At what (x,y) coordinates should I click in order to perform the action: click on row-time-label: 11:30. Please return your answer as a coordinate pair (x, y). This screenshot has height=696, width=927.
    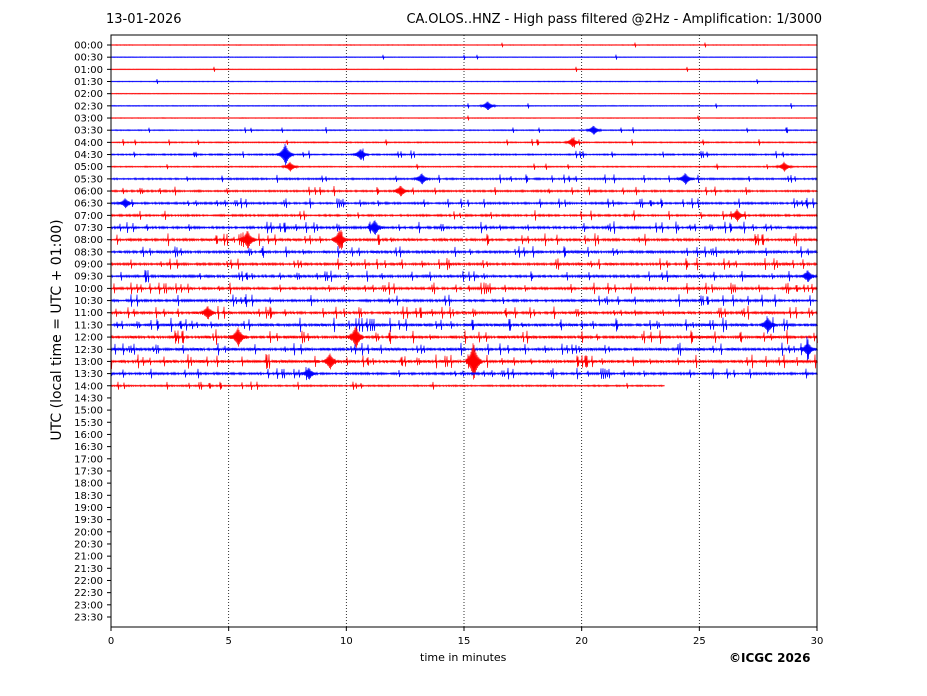
    Looking at the image, I should click on (88, 325).